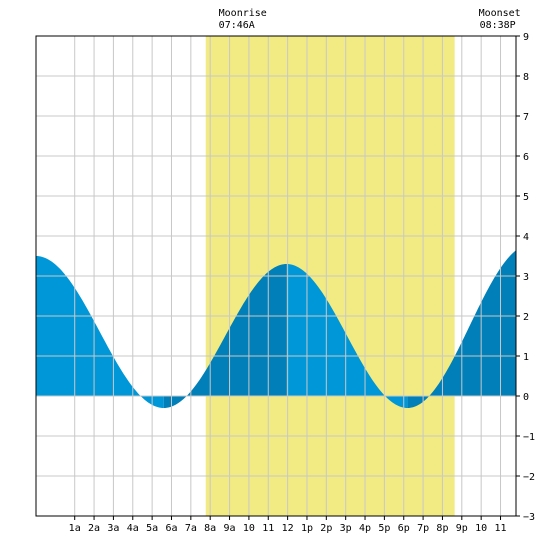 This screenshot has width=550, height=550. What do you see at coordinates (423, 528) in the screenshot?
I see `x-tick-label: 7p` at bounding box center [423, 528].